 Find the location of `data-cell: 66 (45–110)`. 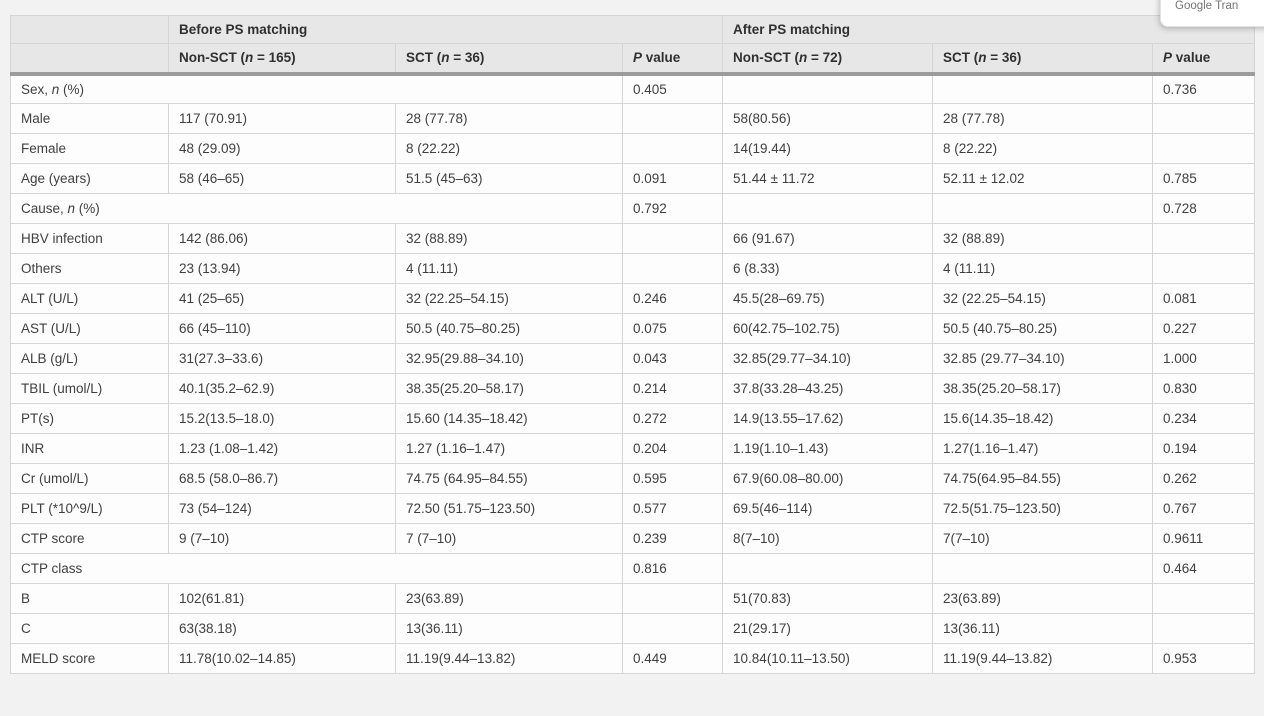

data-cell: 66 (45–110) is located at coordinates (282, 328).